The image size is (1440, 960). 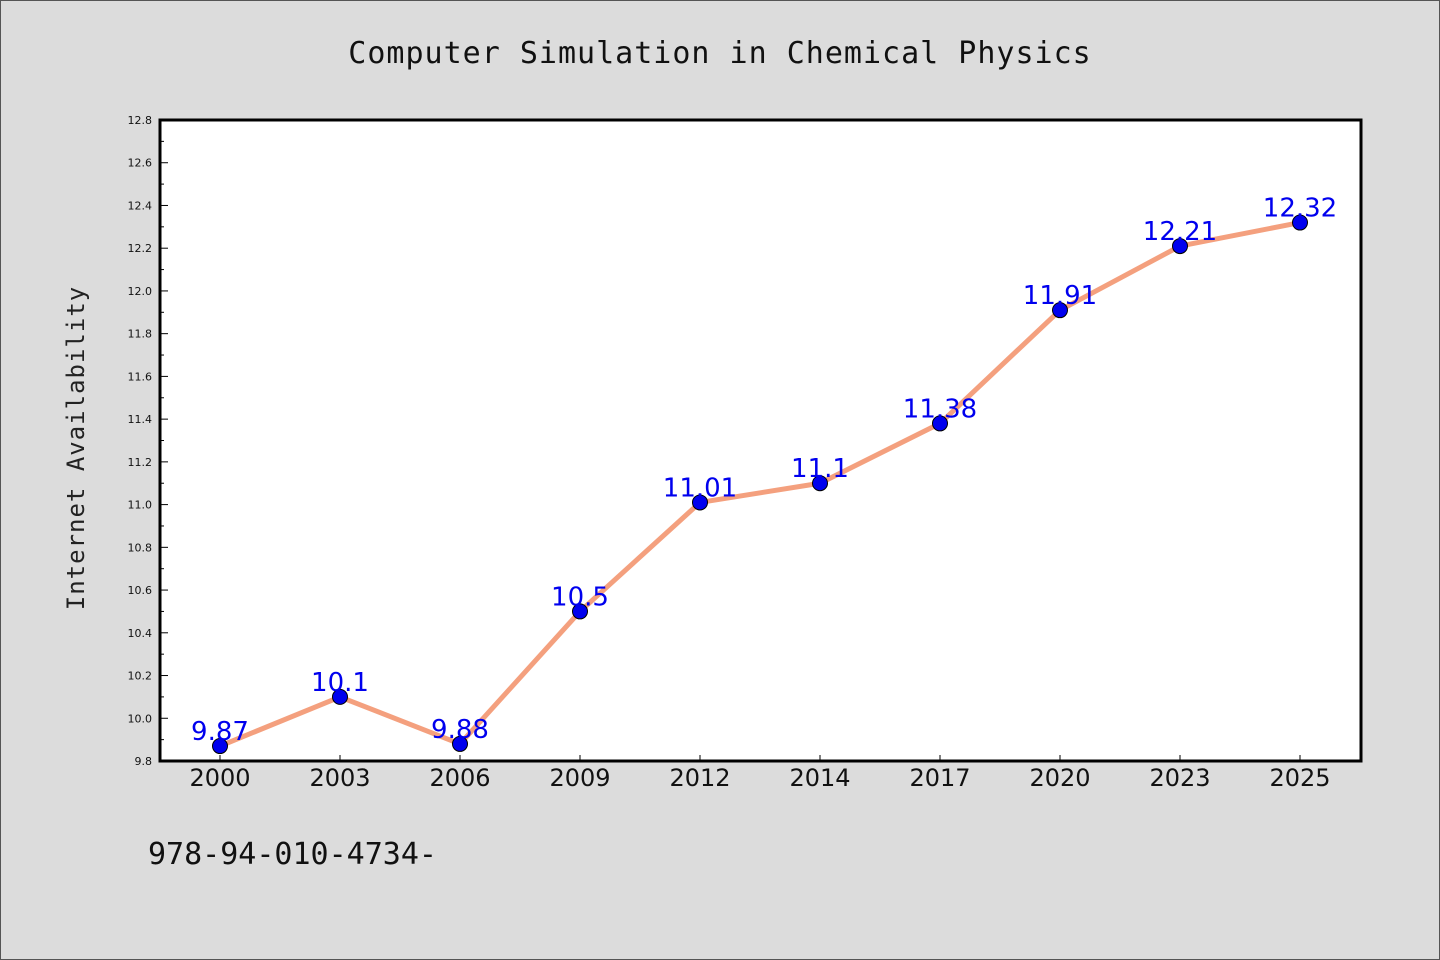 I want to click on y-tick-label: 11.6, so click(x=140, y=376).